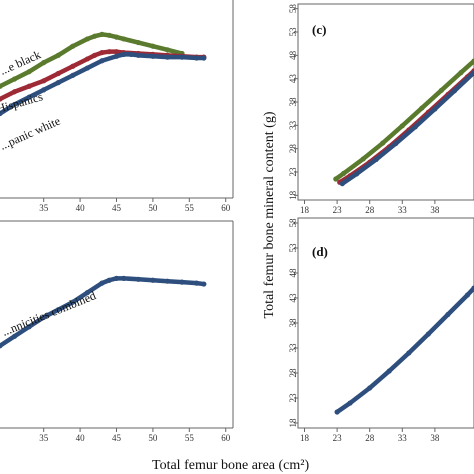  Describe the element at coordinates (403, 210) in the screenshot. I see `x-tick-label: 33` at that location.